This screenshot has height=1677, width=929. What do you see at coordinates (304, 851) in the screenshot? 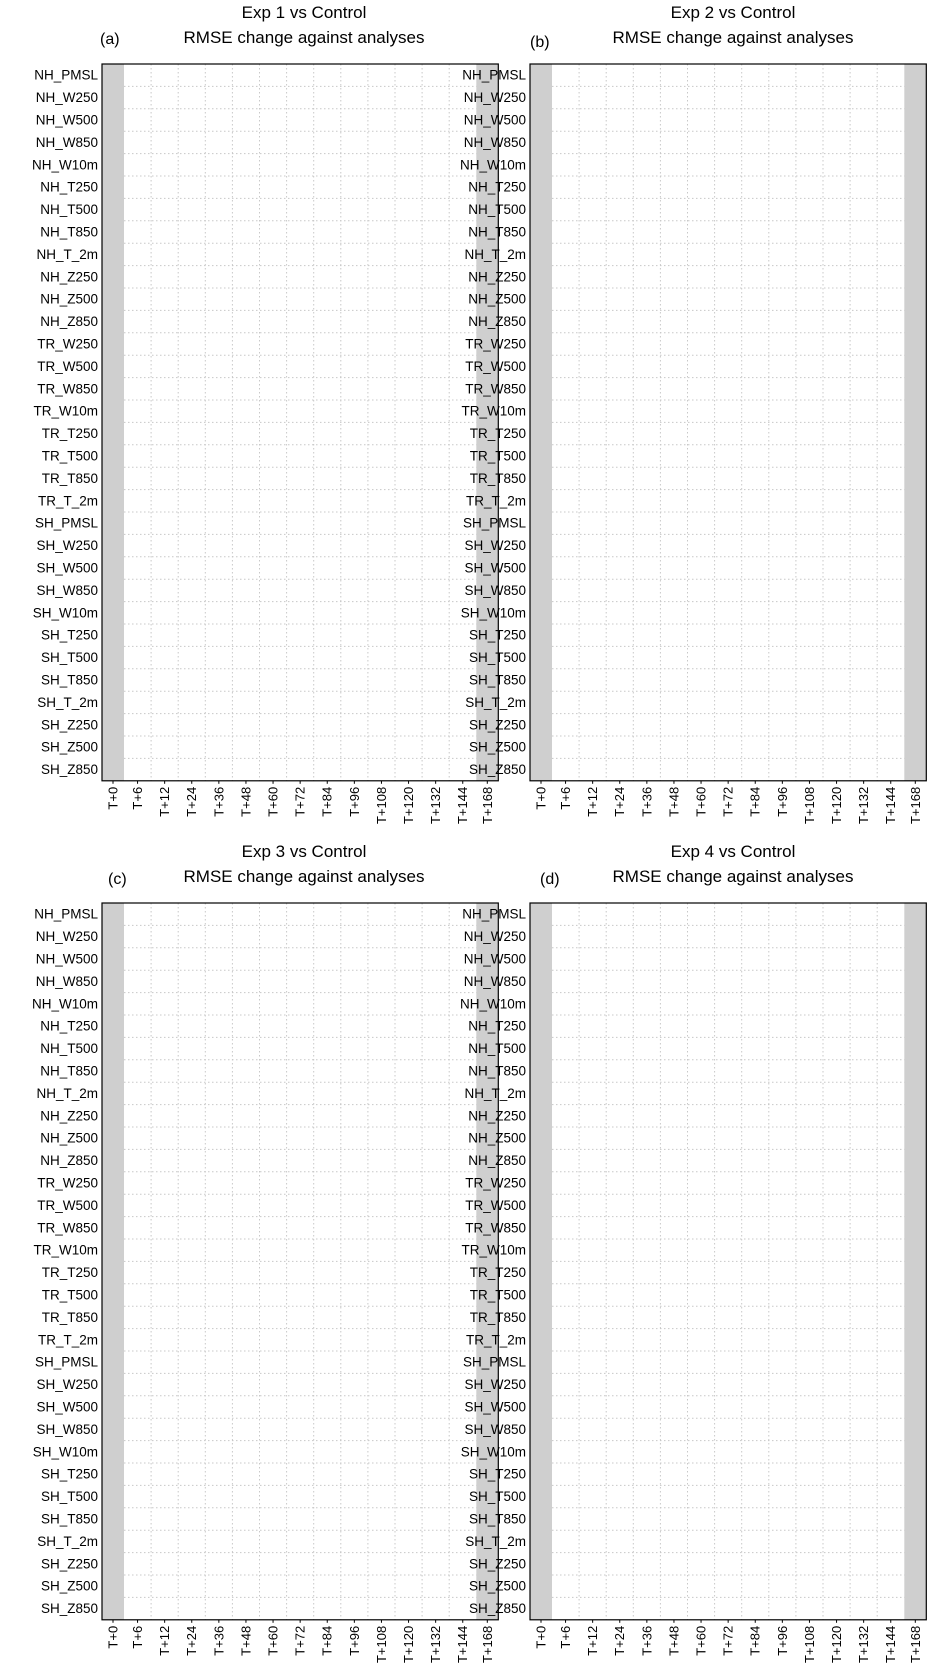
I see `panel-title-line1: Exp 3 vs Control` at bounding box center [304, 851].